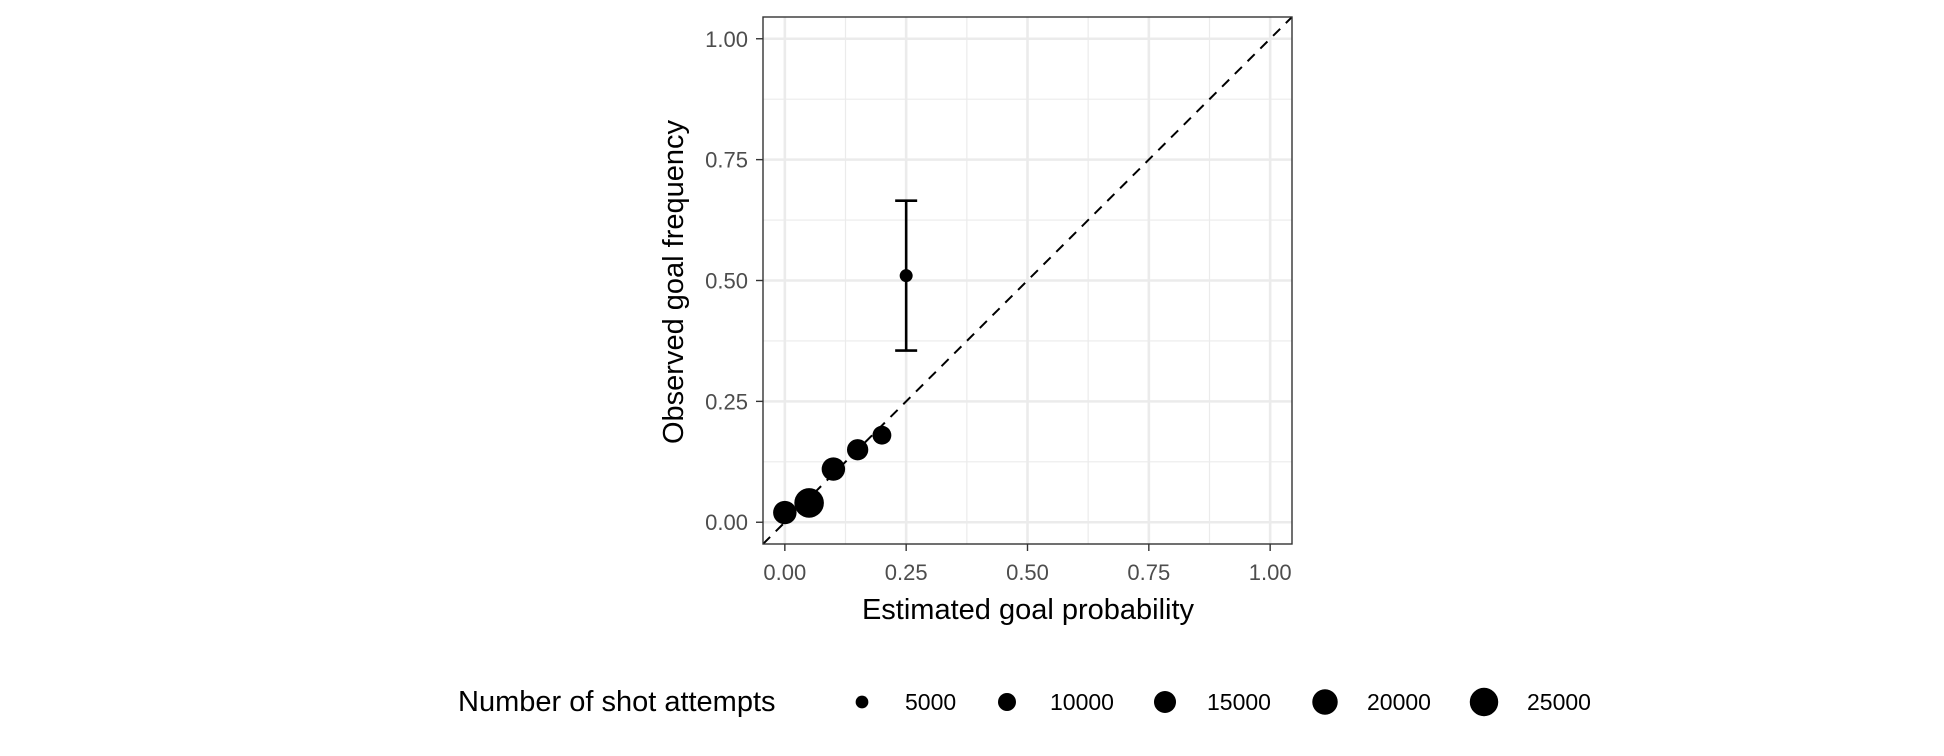  I want to click on y-tick-label: 0.50, so click(726, 281).